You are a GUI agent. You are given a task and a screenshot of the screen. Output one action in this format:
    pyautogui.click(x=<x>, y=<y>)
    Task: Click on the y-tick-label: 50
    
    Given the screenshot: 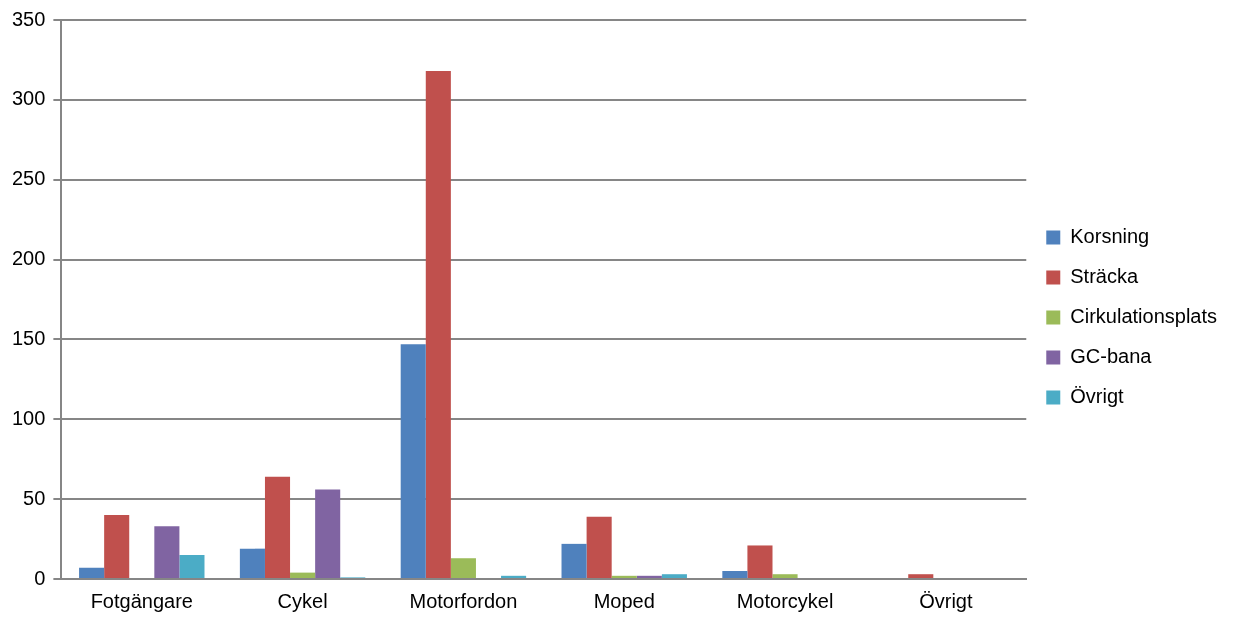 What is the action you would take?
    pyautogui.click(x=34, y=497)
    